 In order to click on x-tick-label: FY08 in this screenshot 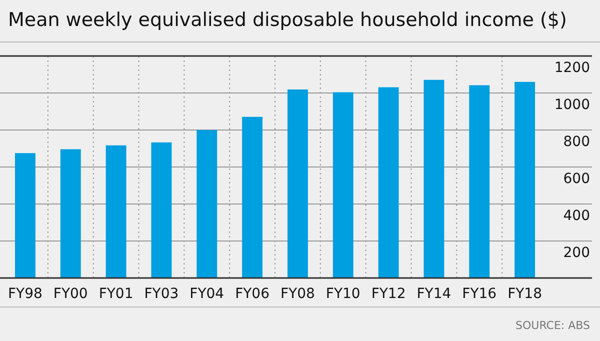, I will do `click(297, 294)`.